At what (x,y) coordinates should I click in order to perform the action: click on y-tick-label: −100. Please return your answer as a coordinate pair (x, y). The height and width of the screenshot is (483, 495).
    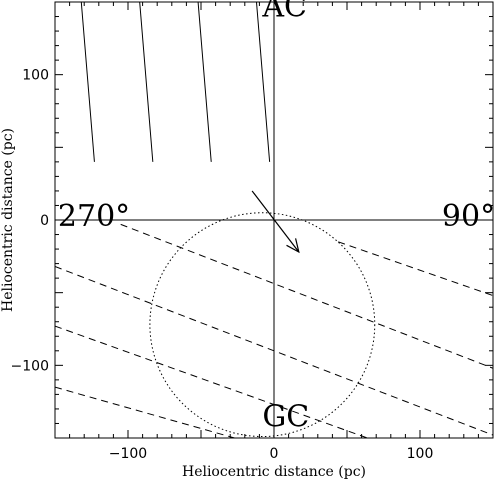
    Looking at the image, I should click on (30, 366).